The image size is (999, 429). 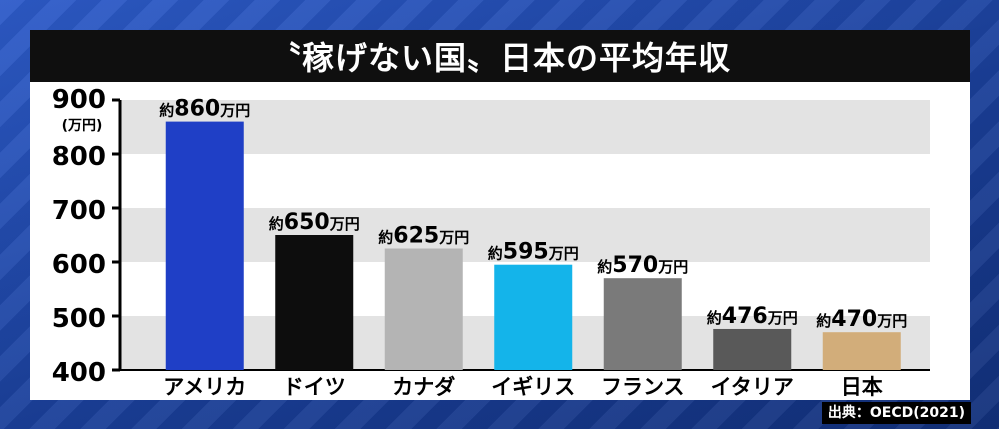 I want to click on chart-title: 〝稼げない国〟日本の平均年収, so click(x=500, y=56).